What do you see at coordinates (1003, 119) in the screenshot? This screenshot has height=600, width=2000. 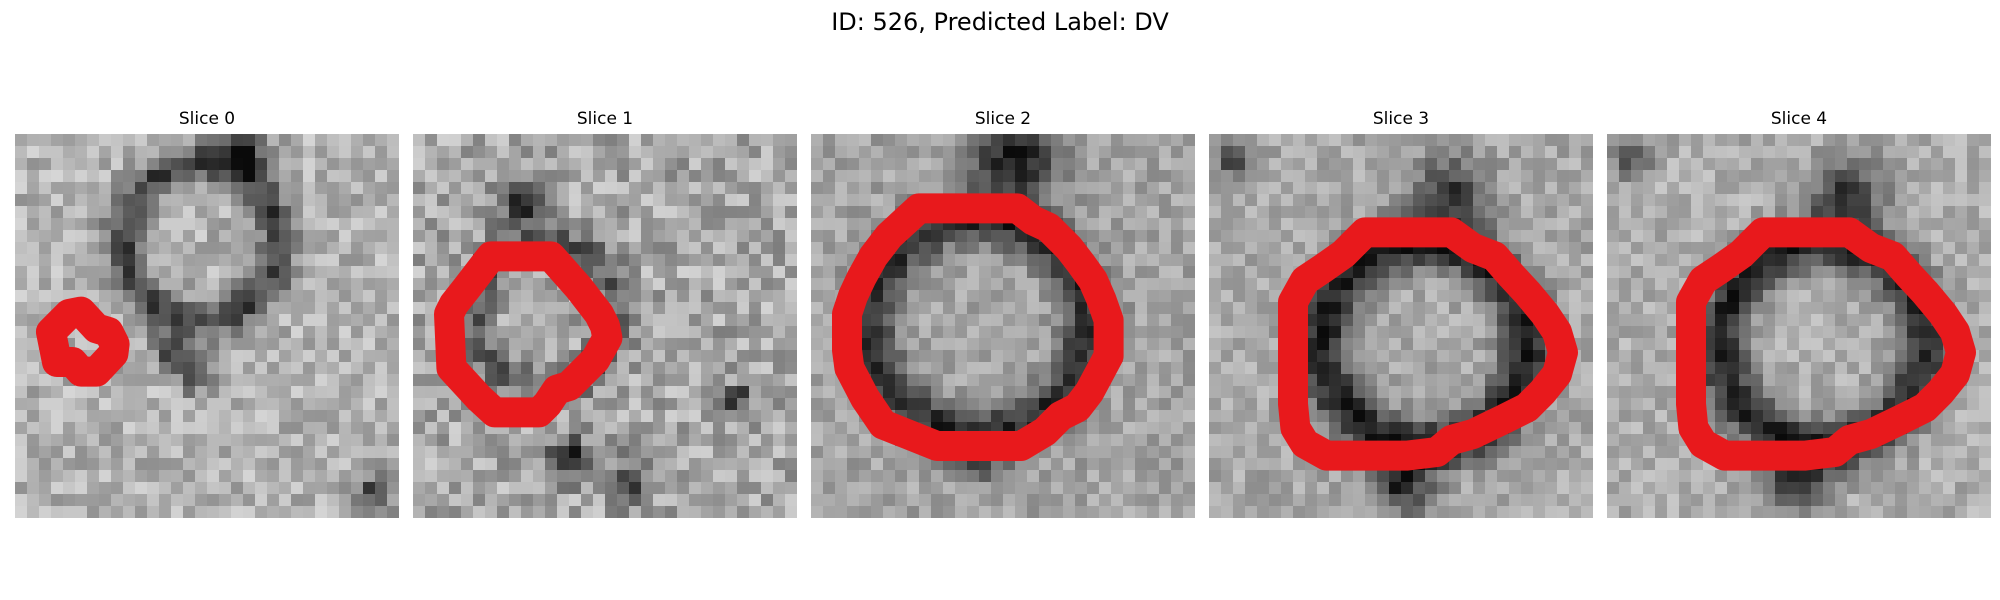 I see `slice-title: Slice 2` at bounding box center [1003, 119].